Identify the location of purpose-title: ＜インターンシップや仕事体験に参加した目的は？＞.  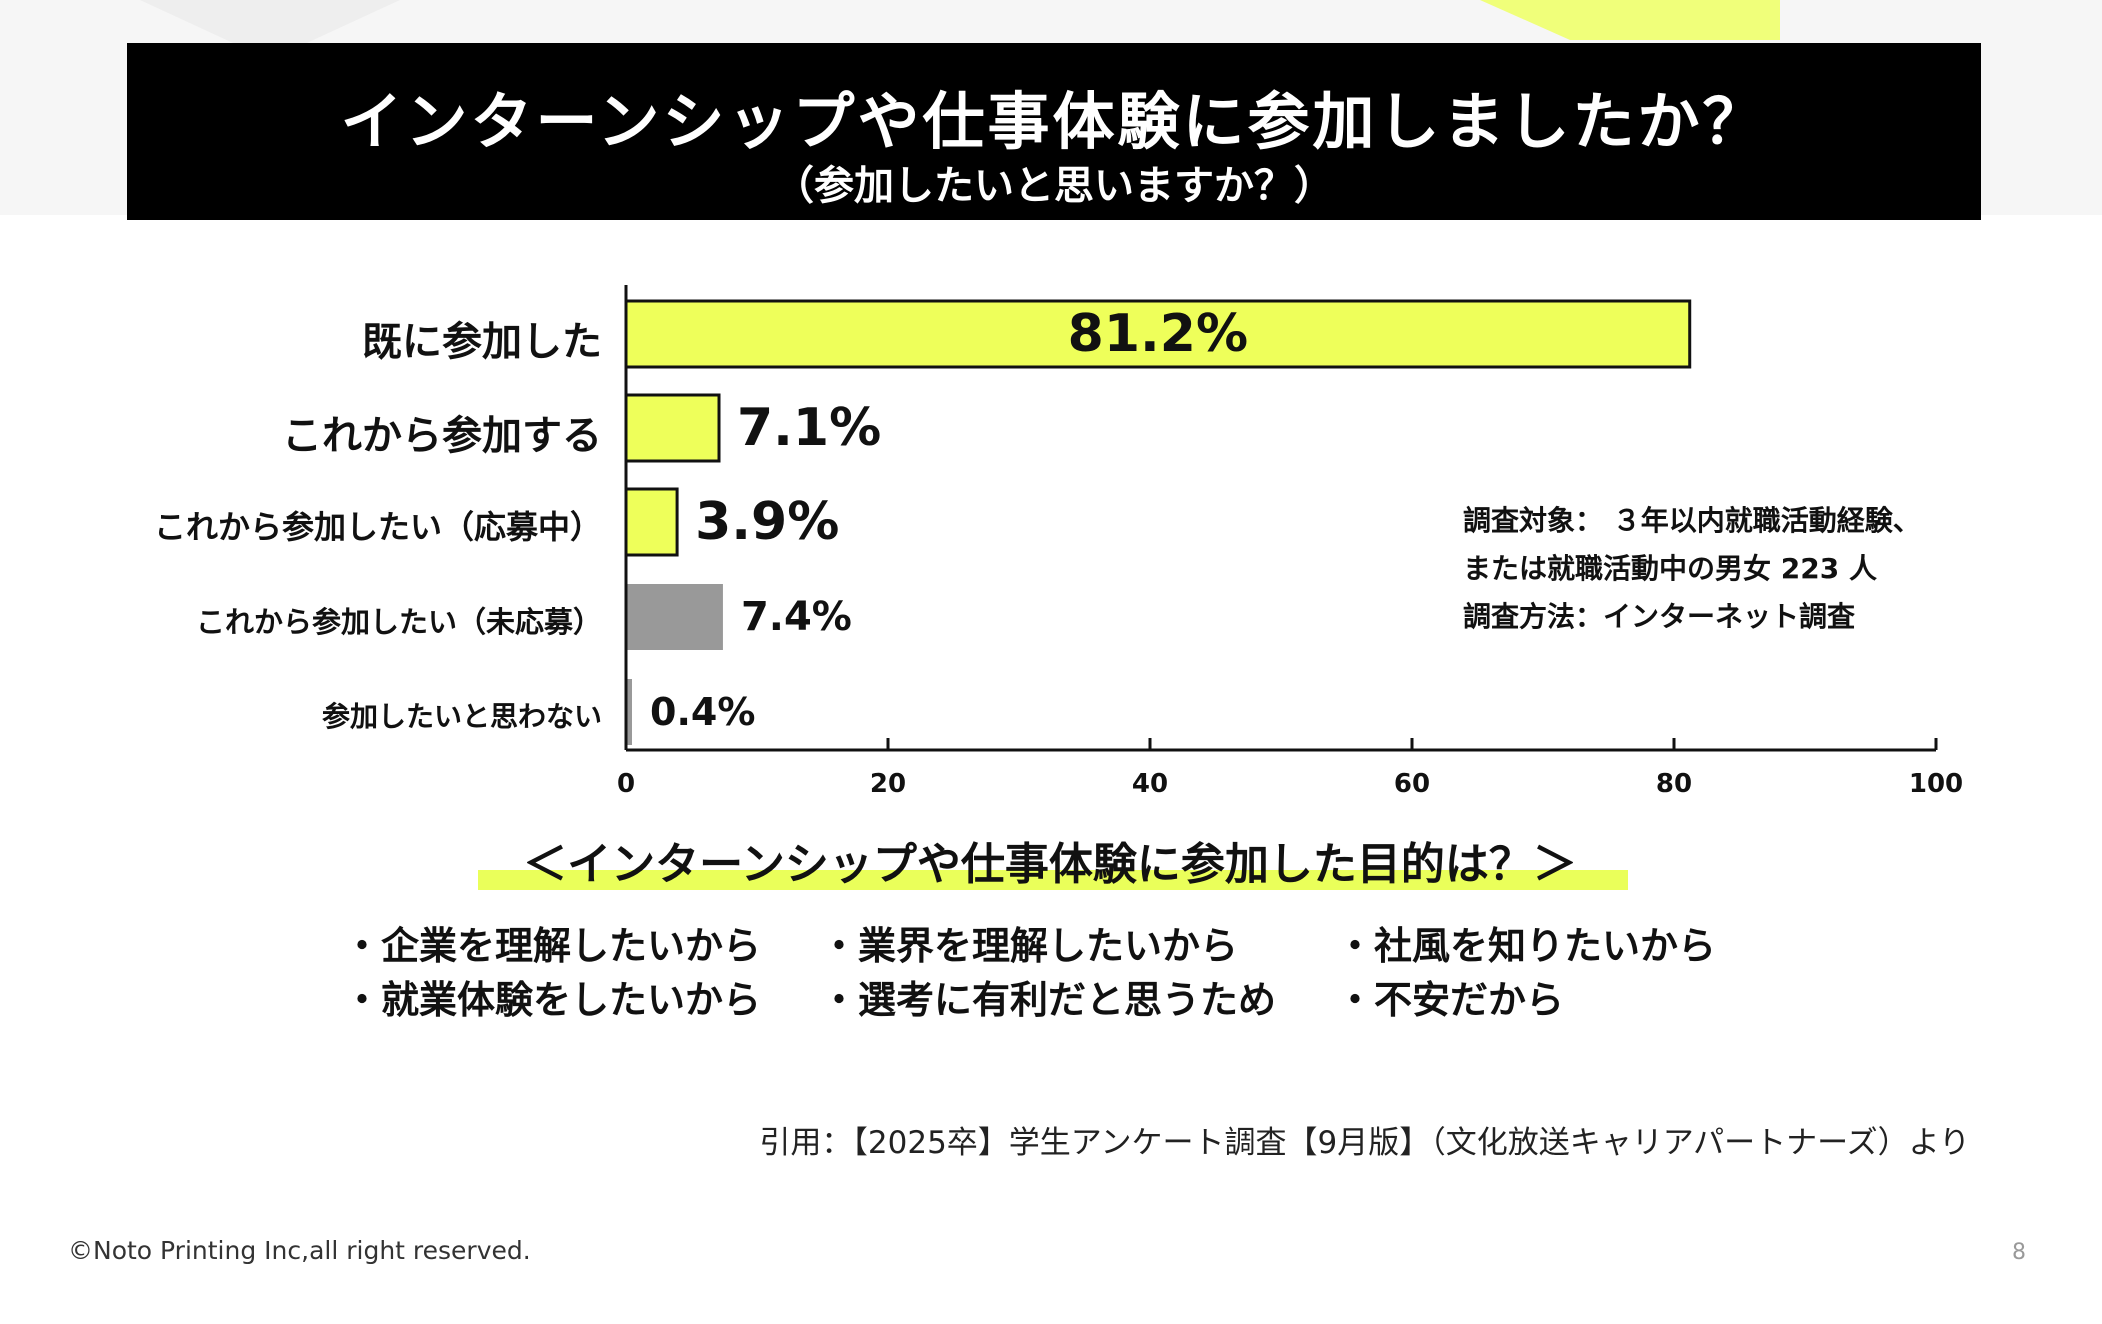
(1050, 864).